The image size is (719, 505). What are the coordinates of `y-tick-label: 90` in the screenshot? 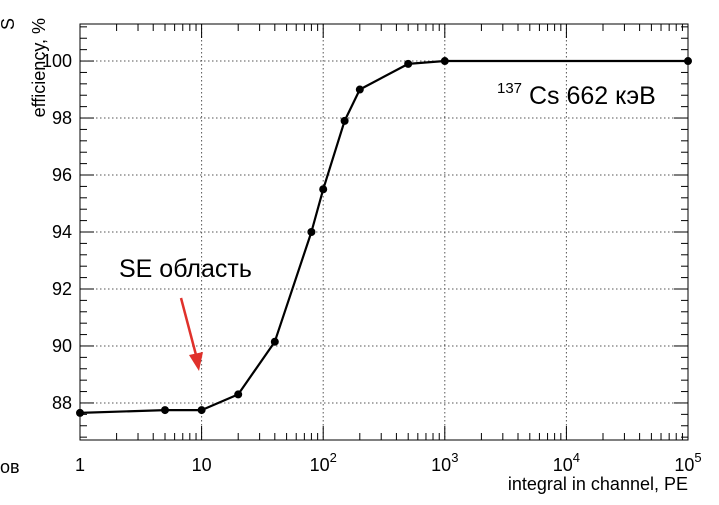 It's located at (62, 346).